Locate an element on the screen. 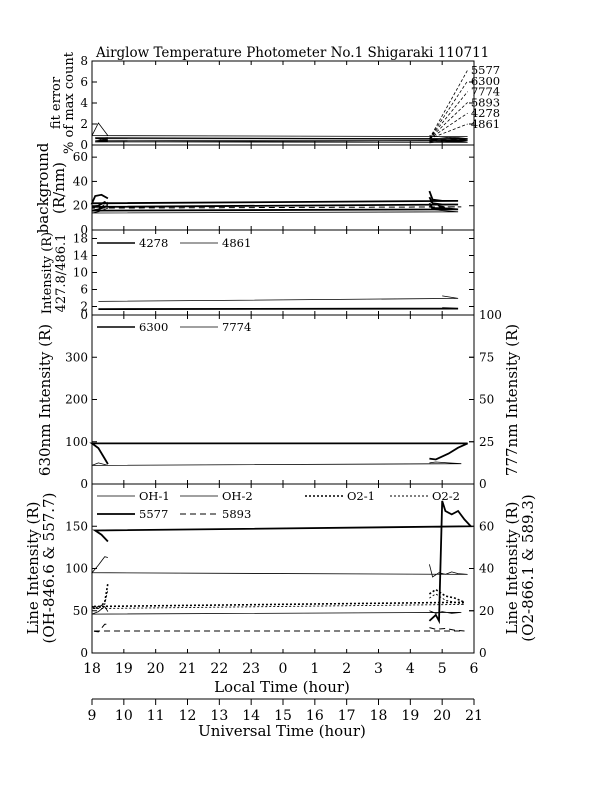 The image size is (612, 792). 630-777-rtick-label-3: 75 is located at coordinates (486, 357).